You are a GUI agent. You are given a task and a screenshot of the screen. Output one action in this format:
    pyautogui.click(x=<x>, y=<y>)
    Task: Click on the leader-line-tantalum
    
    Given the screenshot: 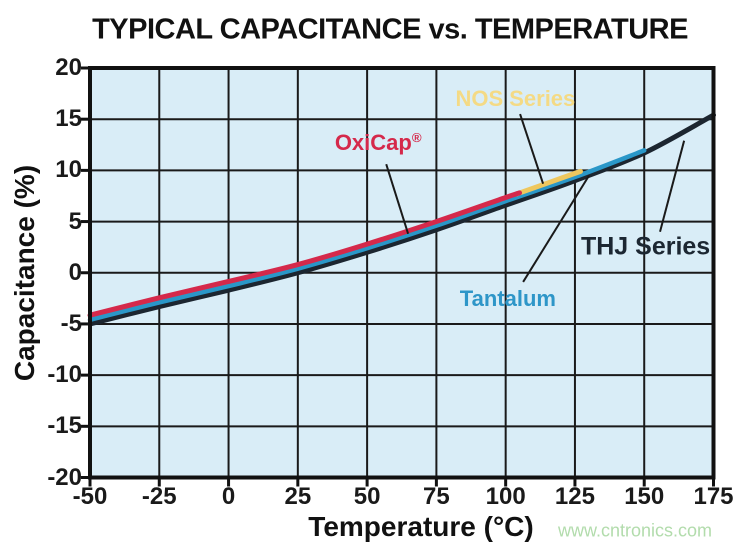 What is the action you would take?
    pyautogui.click(x=556, y=228)
    